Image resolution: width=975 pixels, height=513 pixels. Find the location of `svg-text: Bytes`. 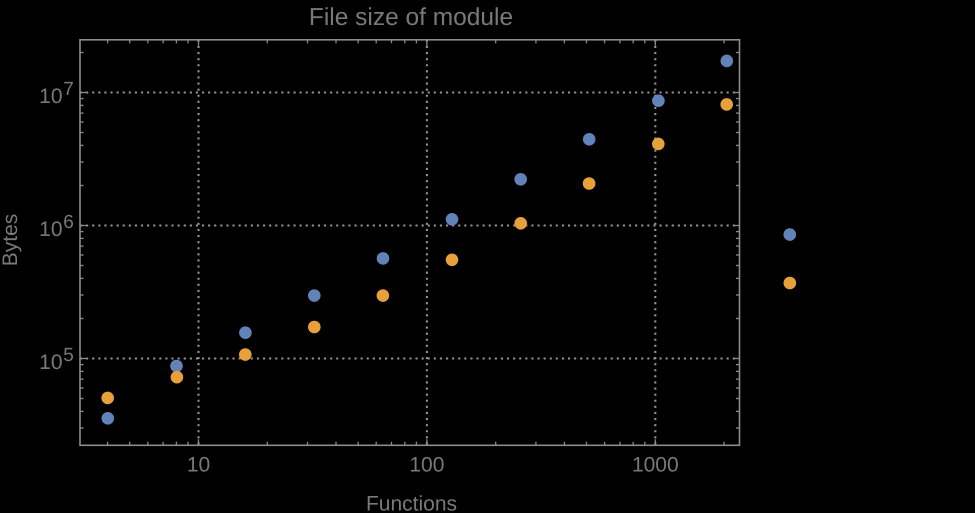

svg-text: Bytes is located at coordinates (11, 240).